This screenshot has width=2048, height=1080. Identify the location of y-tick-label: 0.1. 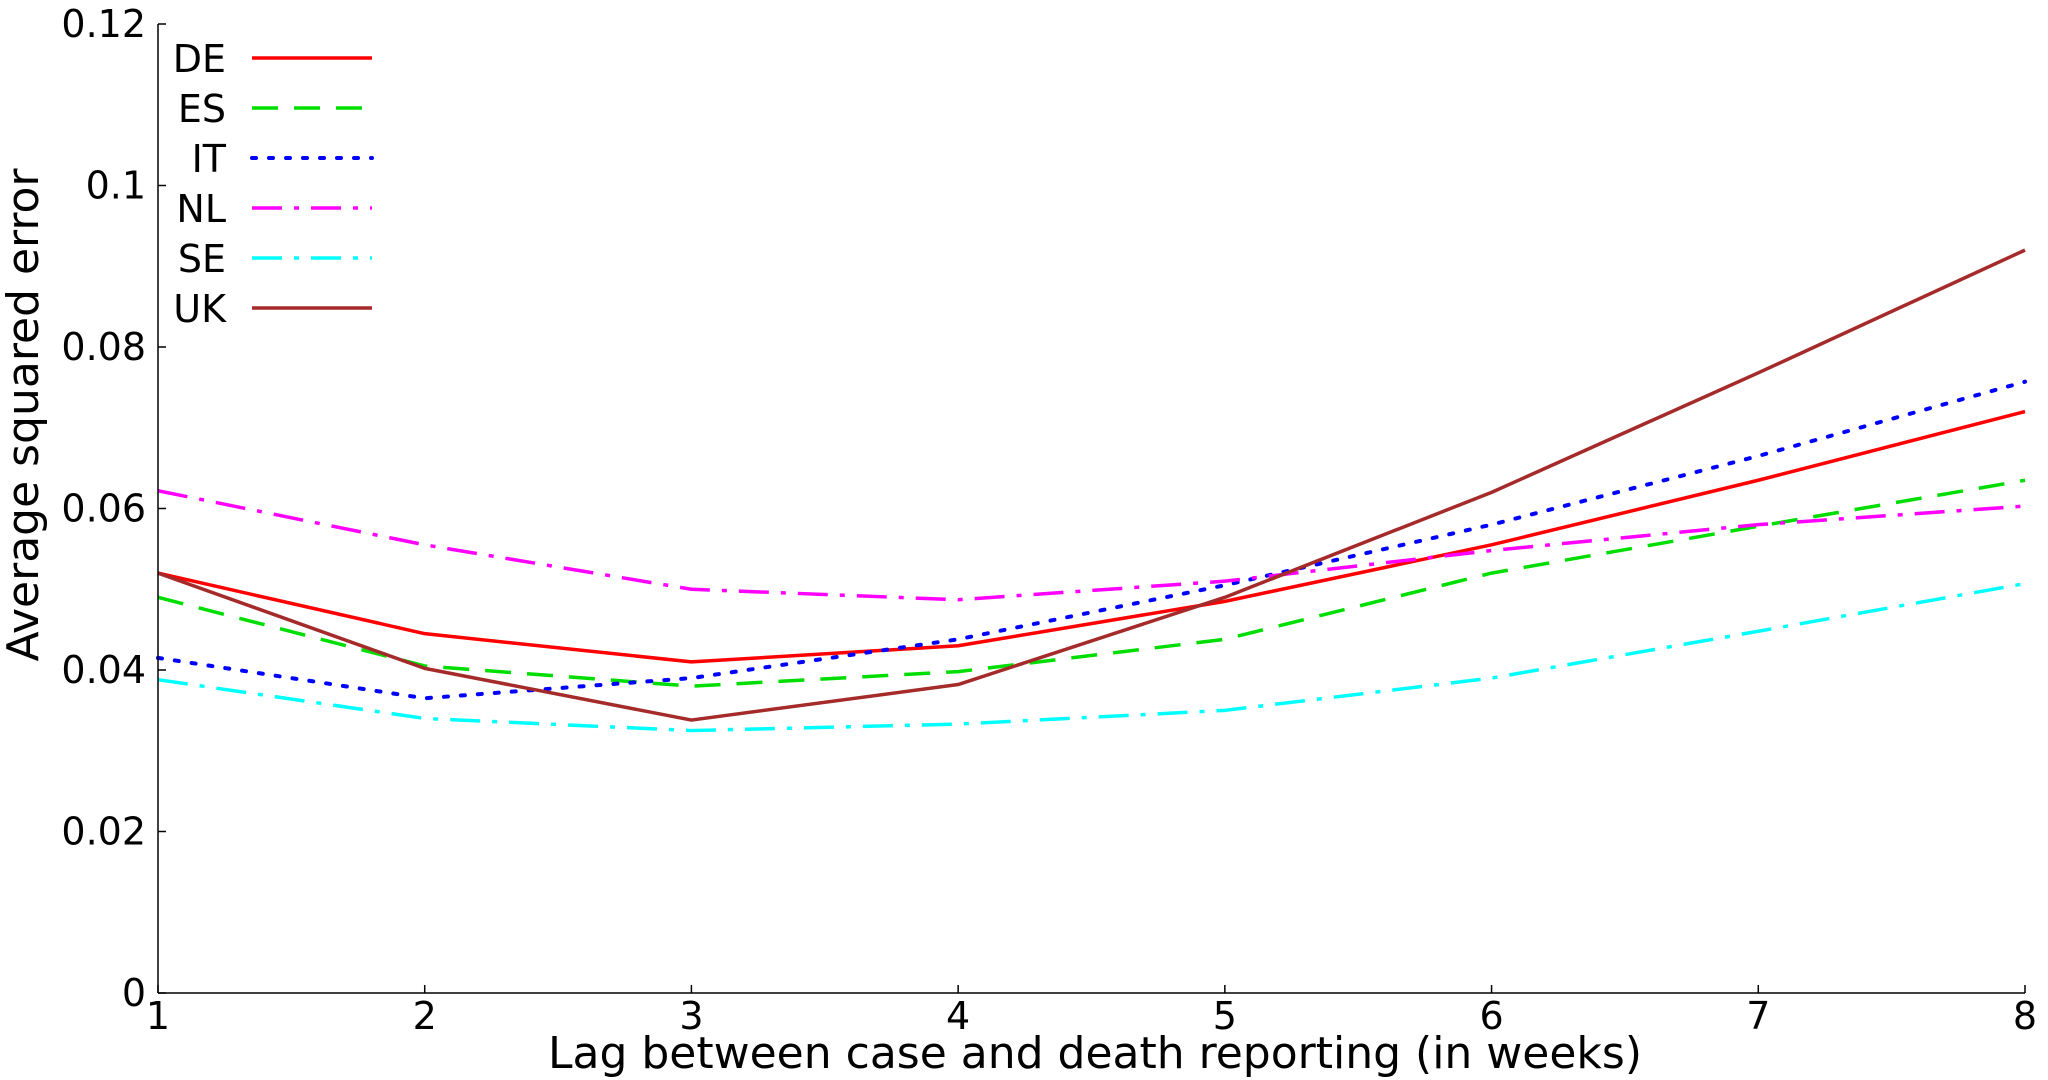
(116, 186).